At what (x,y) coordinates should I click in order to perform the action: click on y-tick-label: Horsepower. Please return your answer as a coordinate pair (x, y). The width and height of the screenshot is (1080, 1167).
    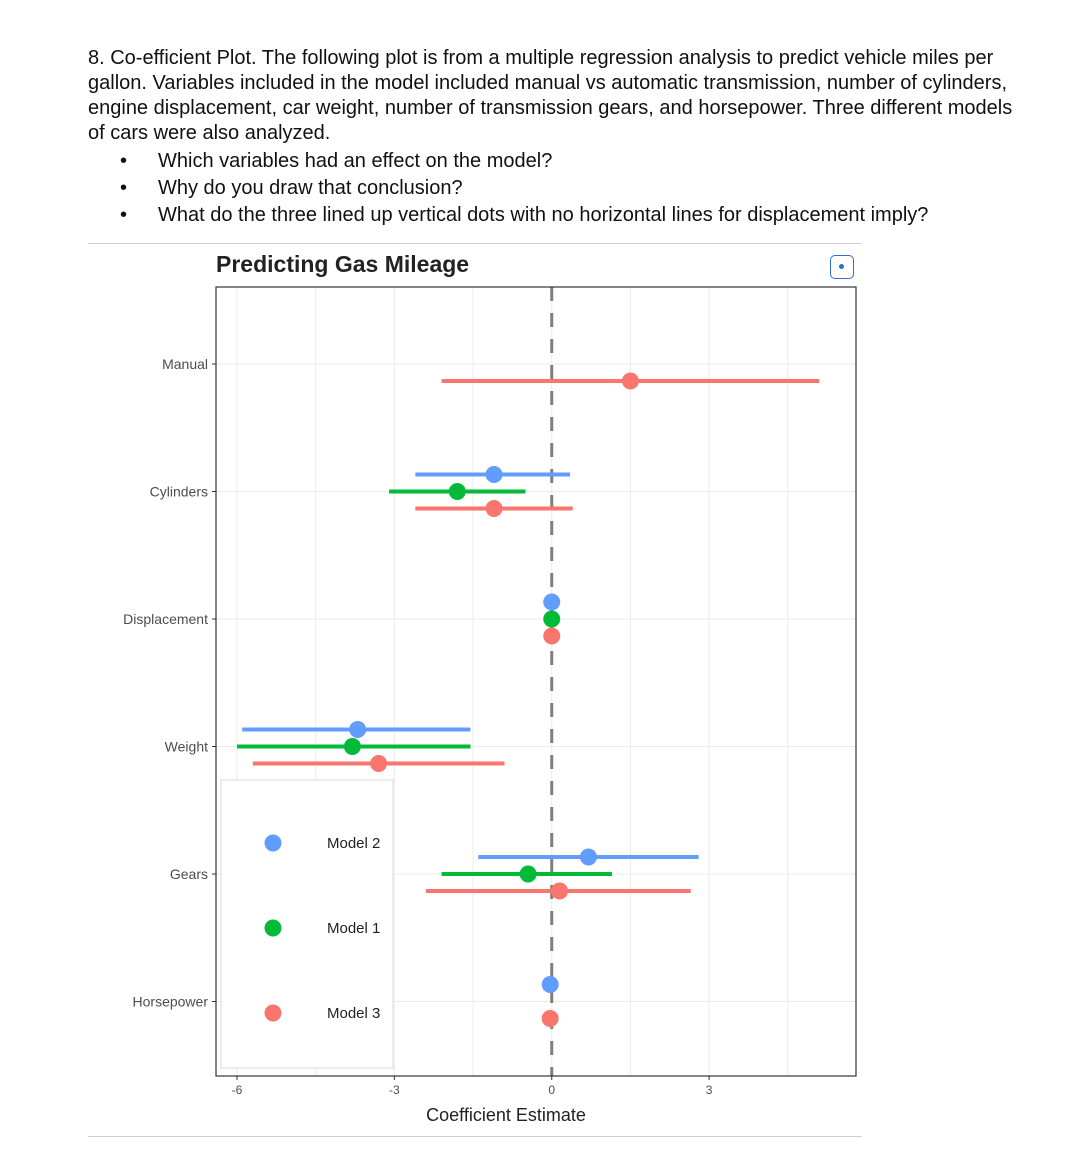
    Looking at the image, I should click on (171, 1002).